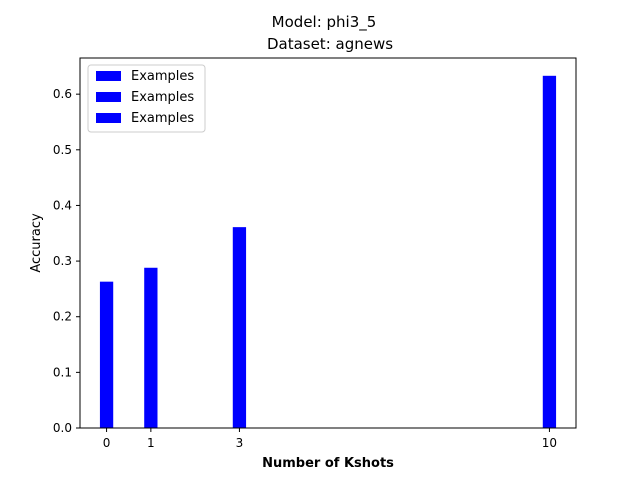 The width and height of the screenshot is (640, 480). I want to click on x-tick-label: 3, so click(240, 443).